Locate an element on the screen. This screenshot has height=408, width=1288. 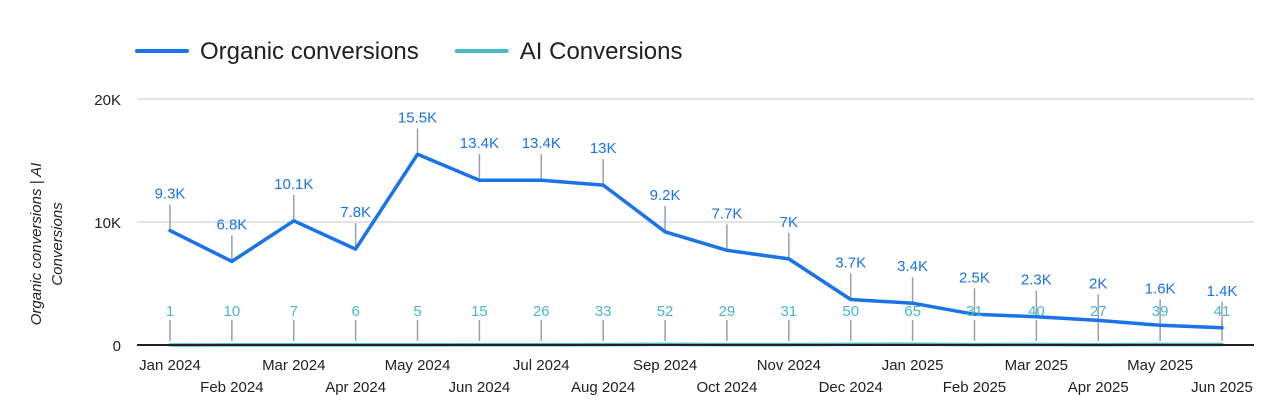
x-tick-label-2: Mar 2024 is located at coordinates (293, 365).